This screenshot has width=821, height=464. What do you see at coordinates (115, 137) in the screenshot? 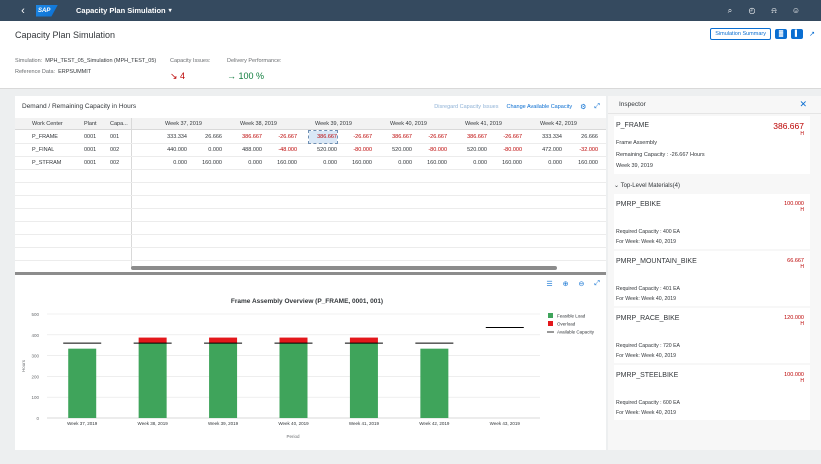
I see `capacity-cell: 001` at bounding box center [115, 137].